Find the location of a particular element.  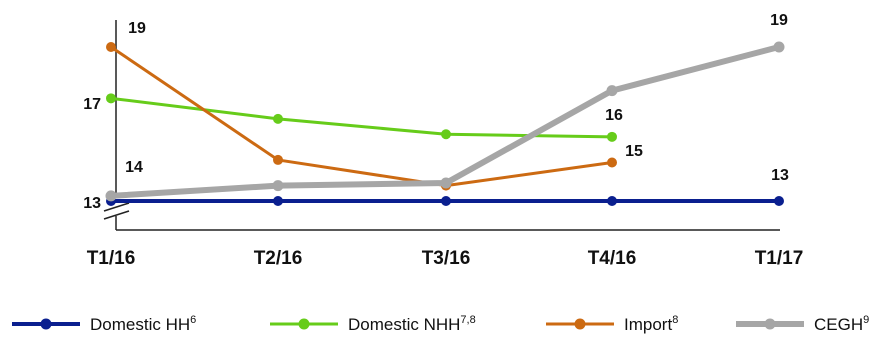

legend-item-domestic-hh: Domestic HH6 is located at coordinates (104, 324).